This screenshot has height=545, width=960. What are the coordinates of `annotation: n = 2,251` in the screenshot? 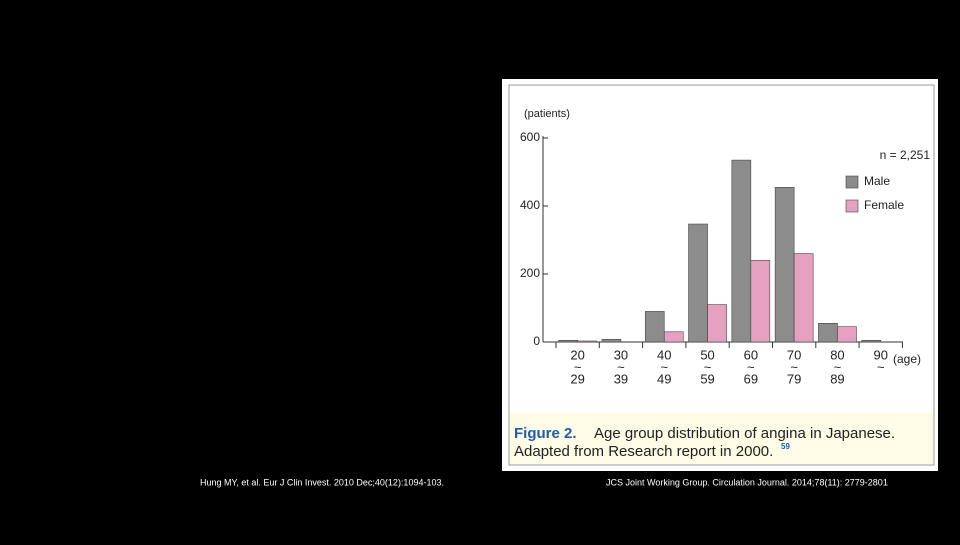 It's located at (905, 155).